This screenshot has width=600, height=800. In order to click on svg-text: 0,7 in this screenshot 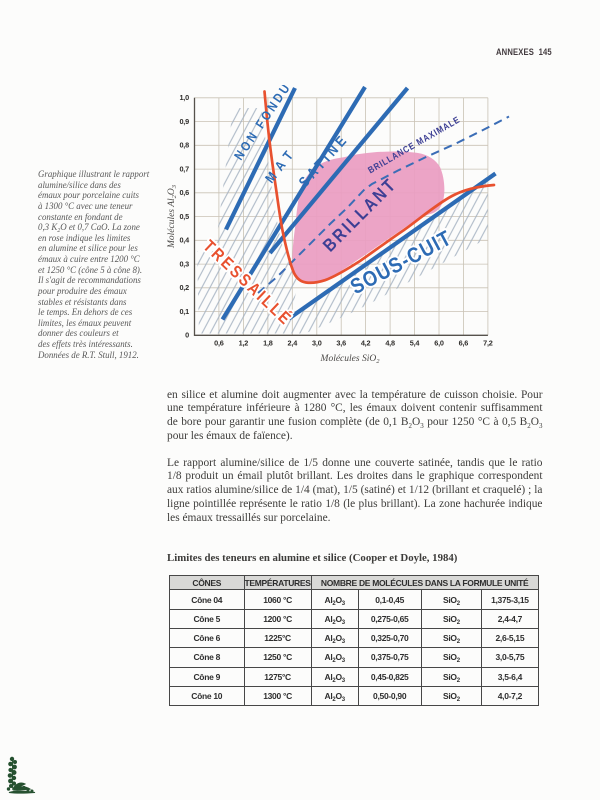, I will do `click(184, 169)`.